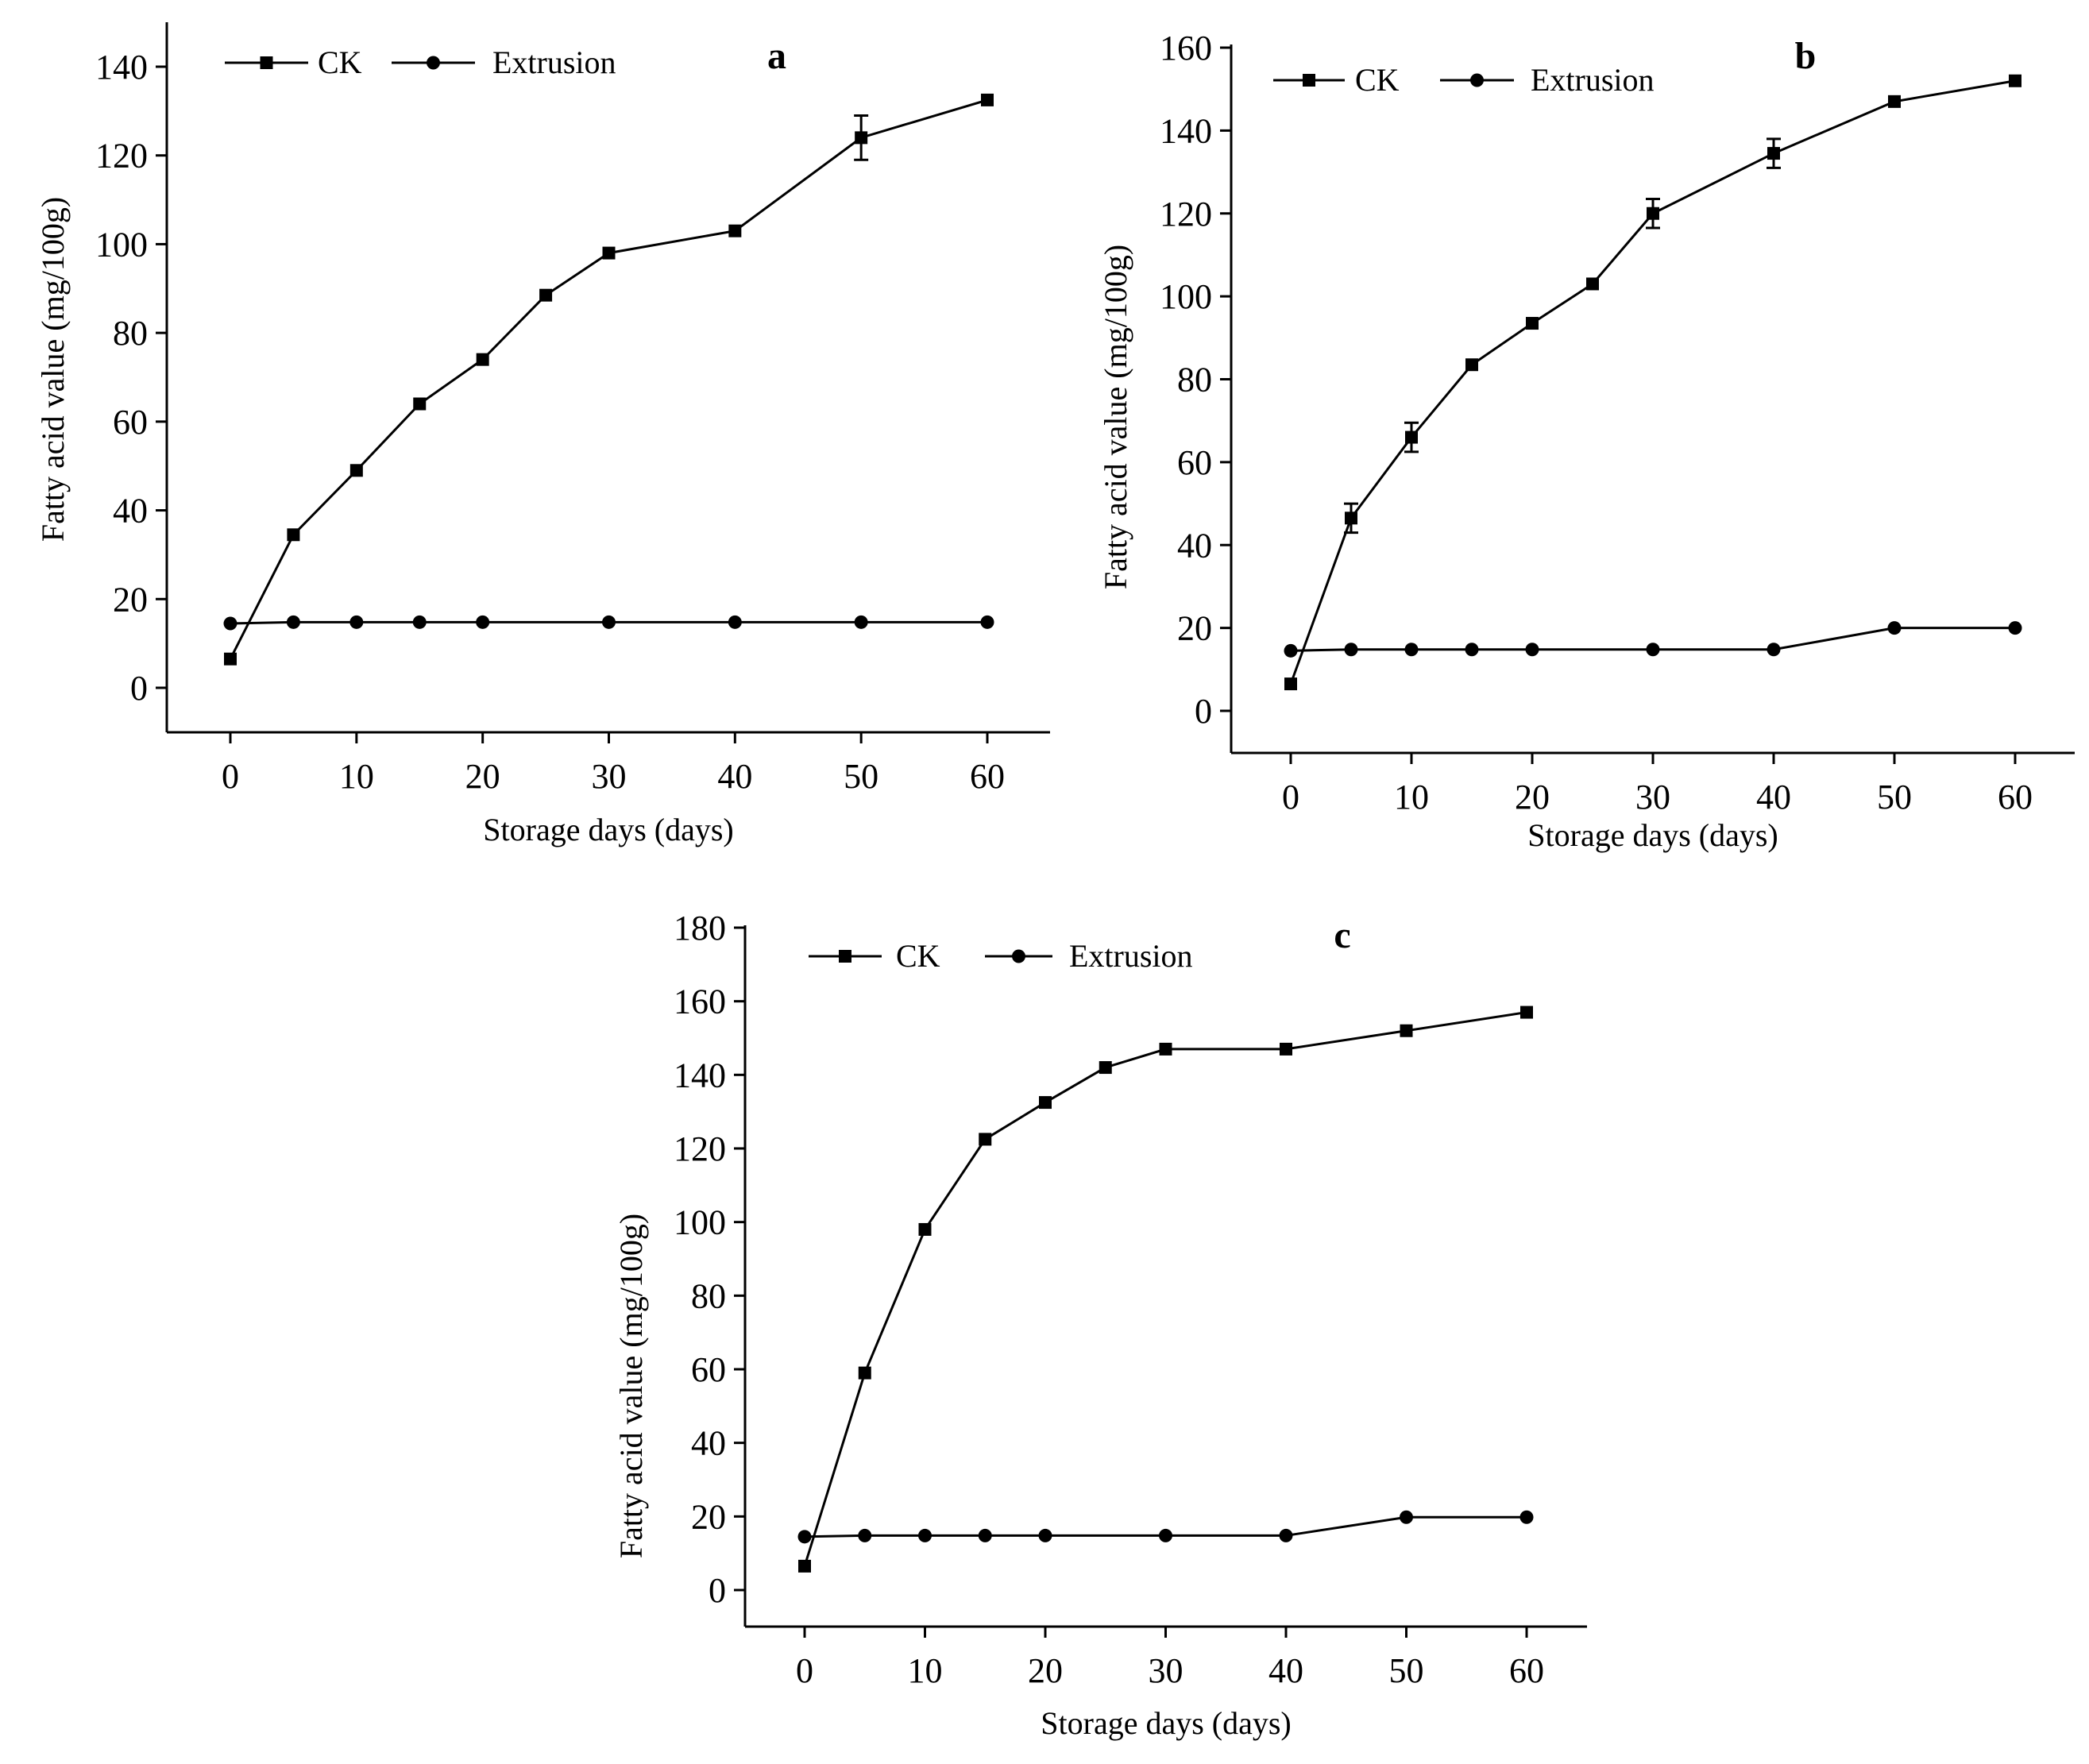 Image resolution: width=2089 pixels, height=1764 pixels. Describe the element at coordinates (1774, 797) in the screenshot. I see `x-tick-label: 40` at that location.